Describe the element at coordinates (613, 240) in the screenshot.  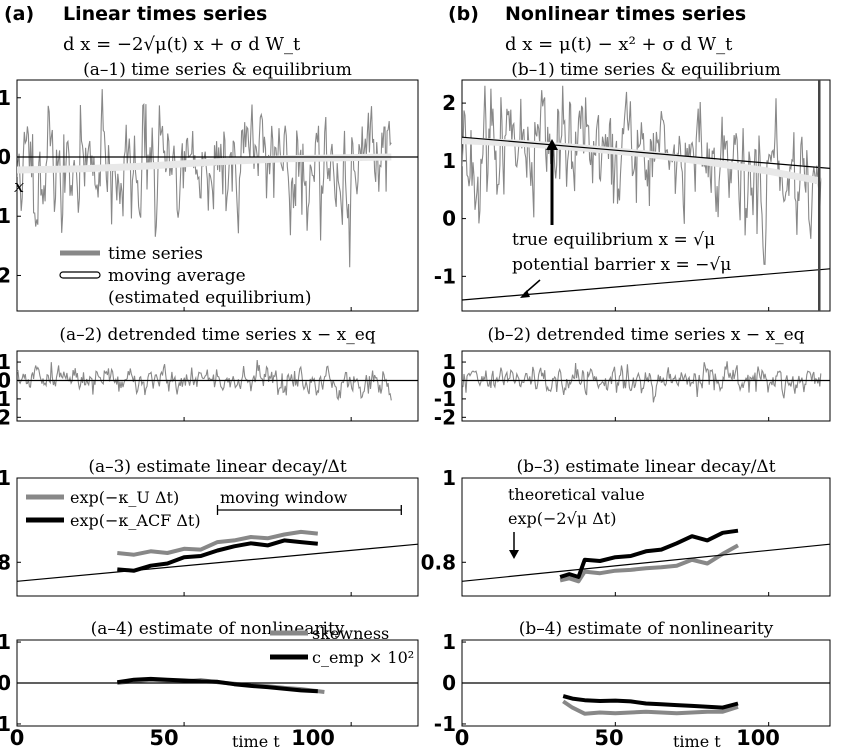
I see `b1-annot-equilibrium: true equilibrium x = √μ` at that location.